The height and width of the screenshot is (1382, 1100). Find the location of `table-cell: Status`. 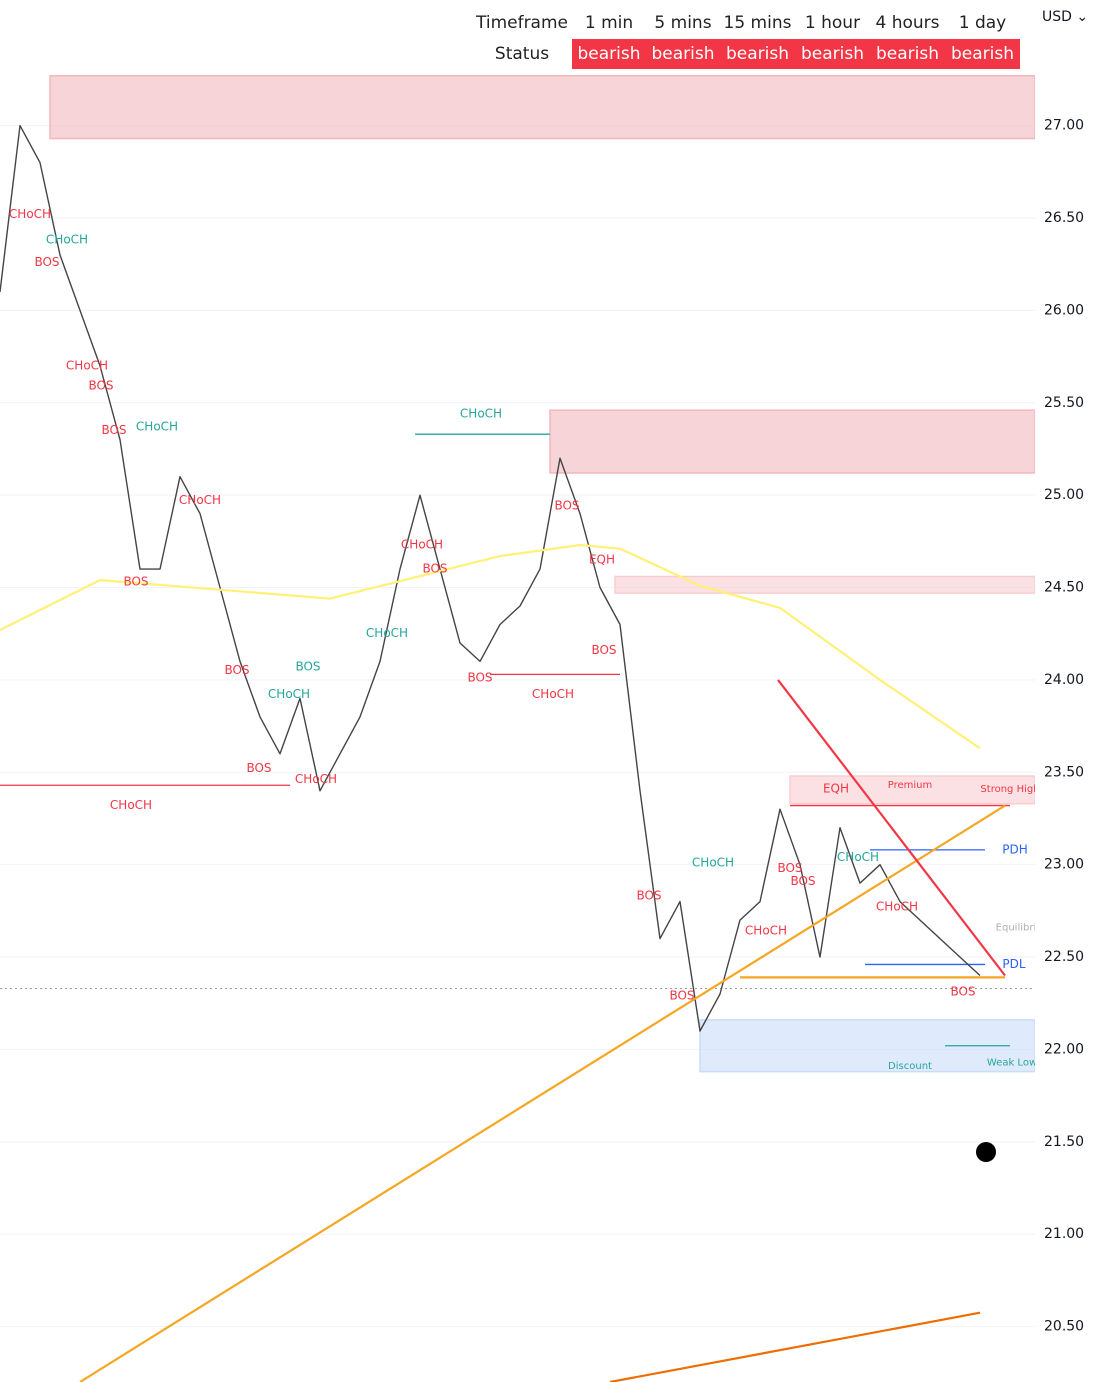

table-cell: Status is located at coordinates (522, 54).